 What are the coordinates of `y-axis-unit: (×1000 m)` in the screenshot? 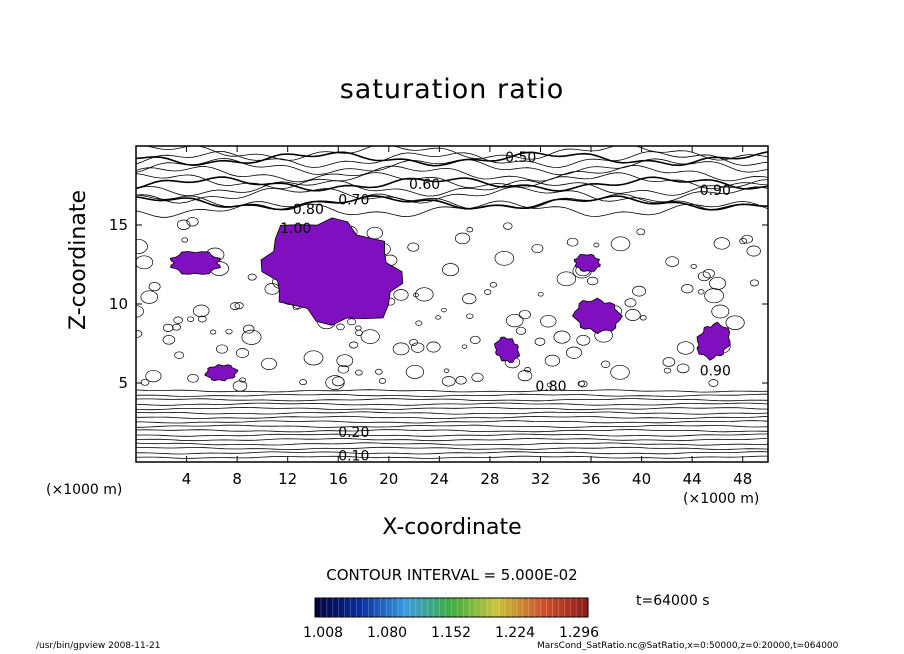 It's located at (84, 490).